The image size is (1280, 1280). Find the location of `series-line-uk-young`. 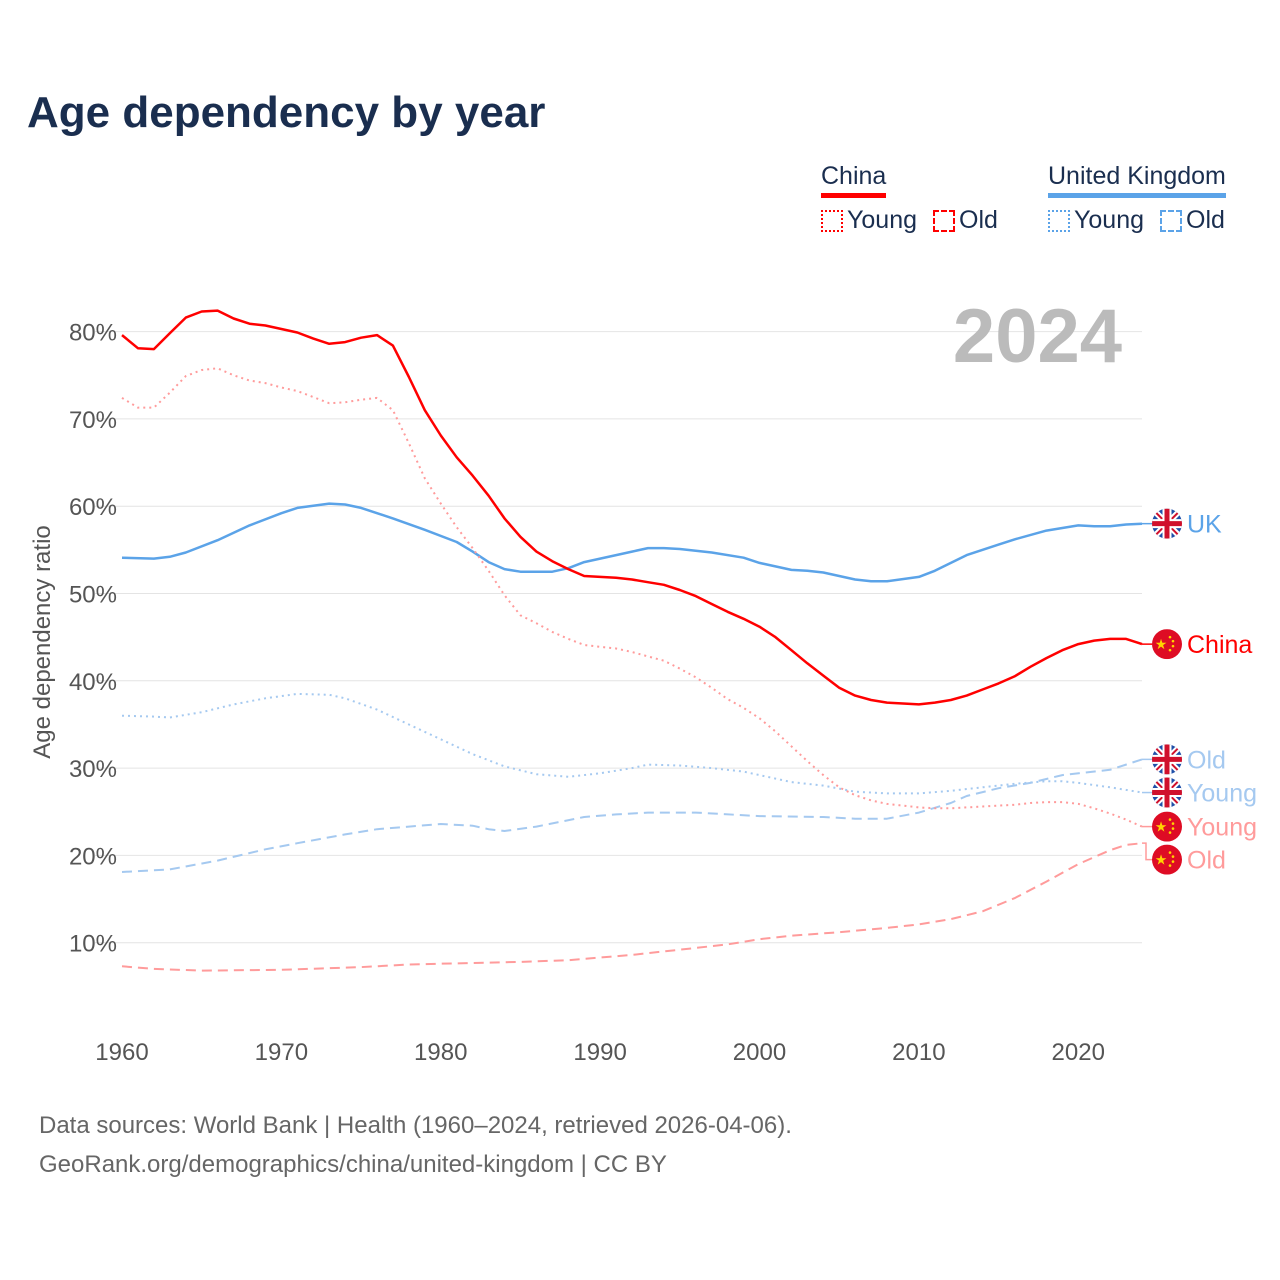

series-line-uk-young is located at coordinates (632, 743).